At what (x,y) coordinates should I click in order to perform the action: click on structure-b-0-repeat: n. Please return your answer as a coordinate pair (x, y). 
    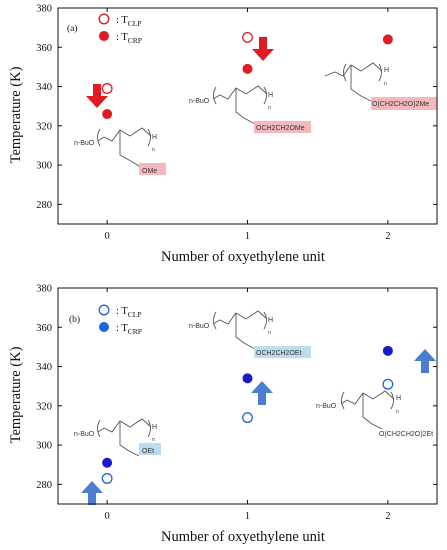
    Looking at the image, I should click on (153, 440).